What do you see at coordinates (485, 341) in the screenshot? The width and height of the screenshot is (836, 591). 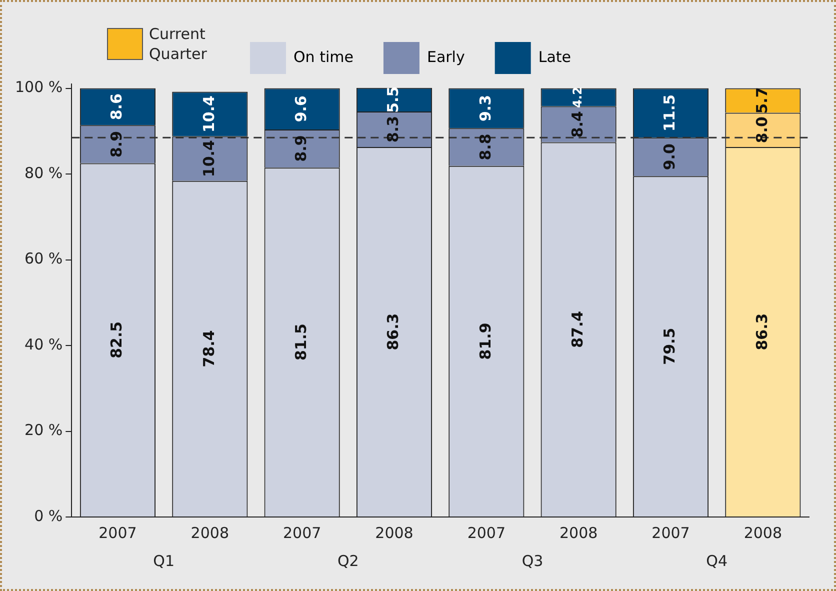 I see `data-label: 81.9` at bounding box center [485, 341].